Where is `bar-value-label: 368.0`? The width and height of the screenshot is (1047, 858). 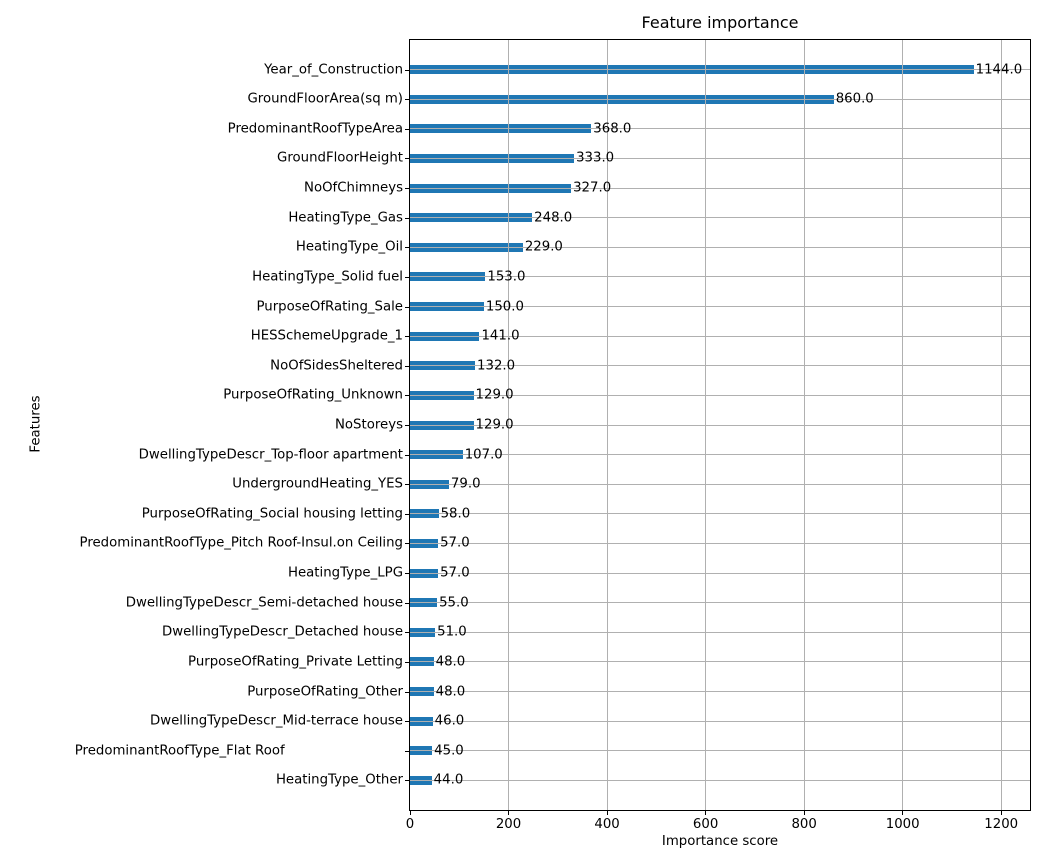
bar-value-label: 368.0 is located at coordinates (612, 129).